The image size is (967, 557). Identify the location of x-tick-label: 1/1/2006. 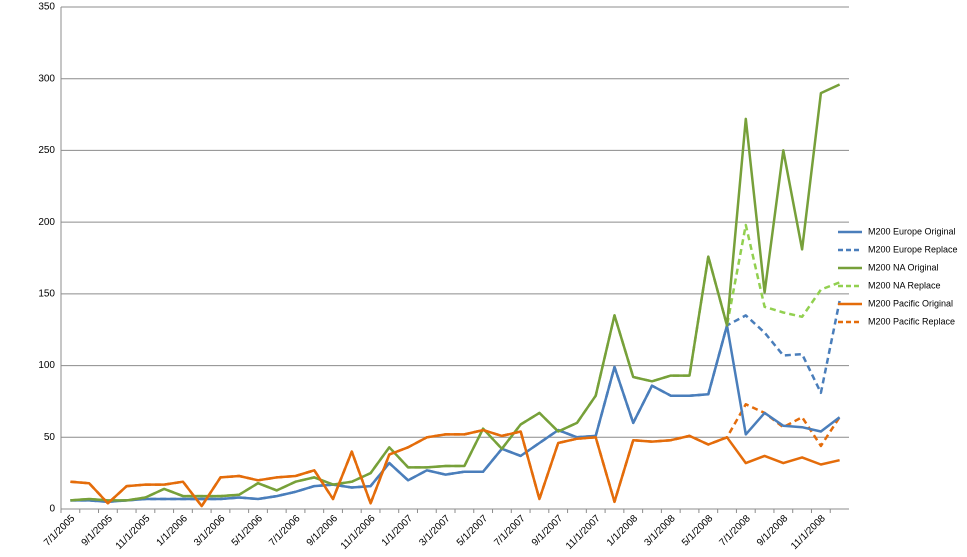
(173, 531).